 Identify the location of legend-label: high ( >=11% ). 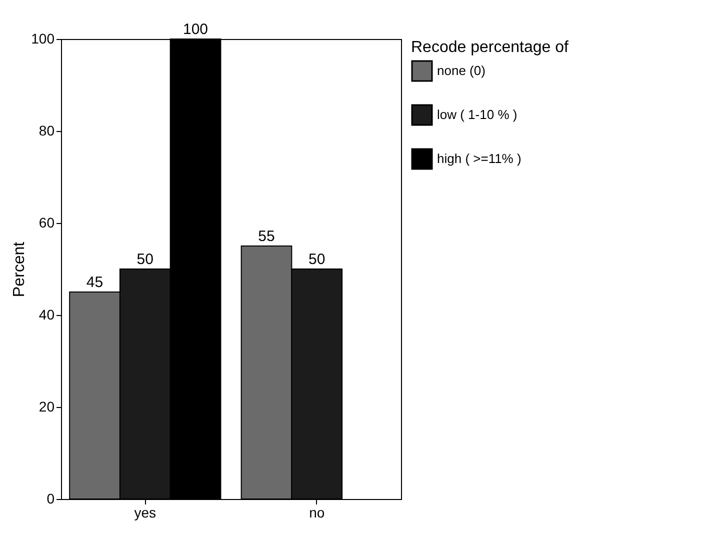
(479, 158).